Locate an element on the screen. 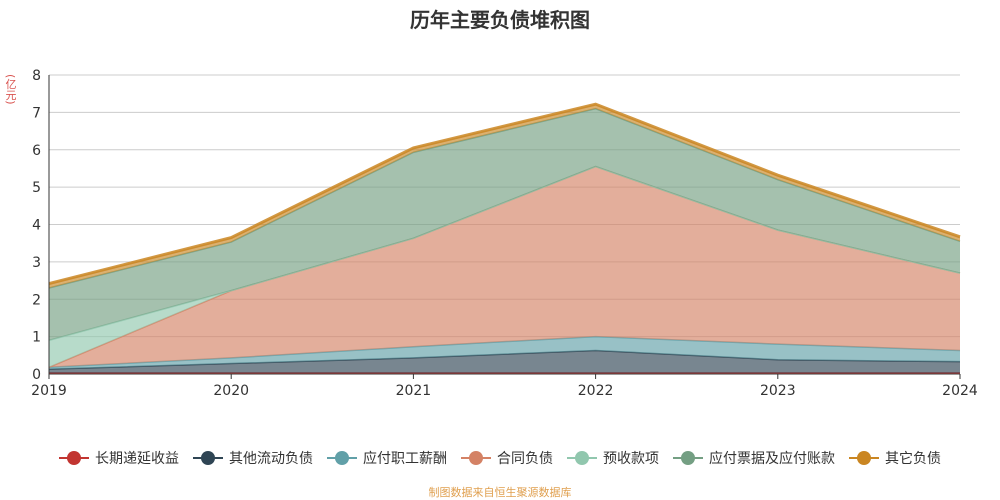 Image resolution: width=1000 pixels, height=500 pixels. y-tick-label-3: 3 is located at coordinates (36, 263).